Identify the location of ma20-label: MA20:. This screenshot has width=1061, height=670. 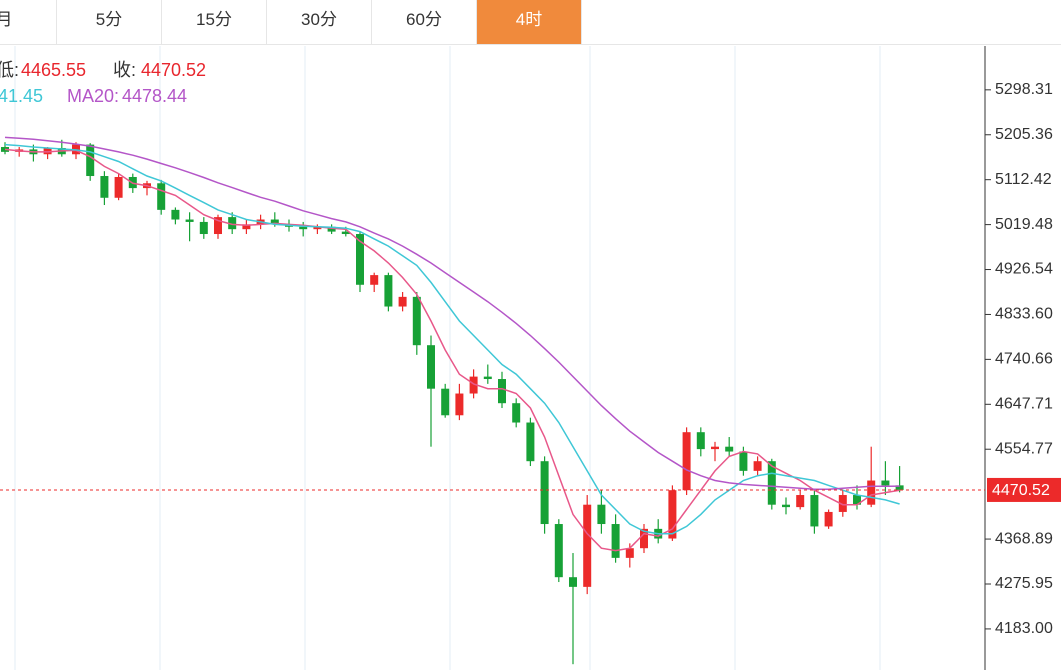
(93, 96).